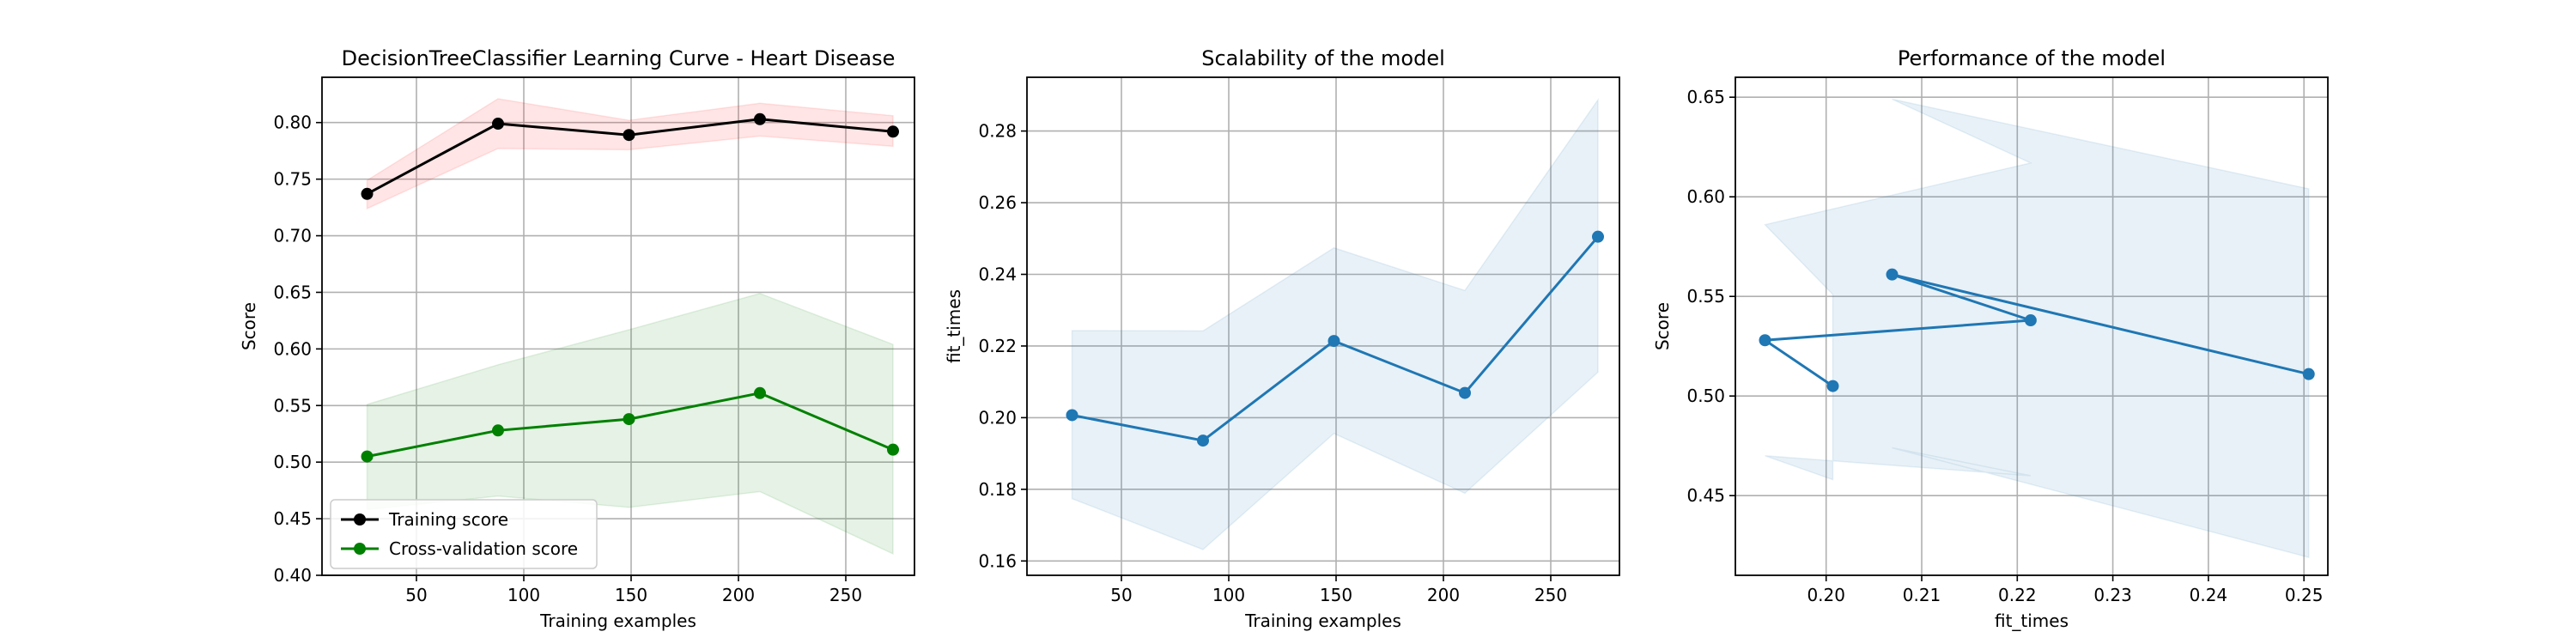 This screenshot has width=2576, height=644. I want to click on y-tick-label: 0.20, so click(998, 418).